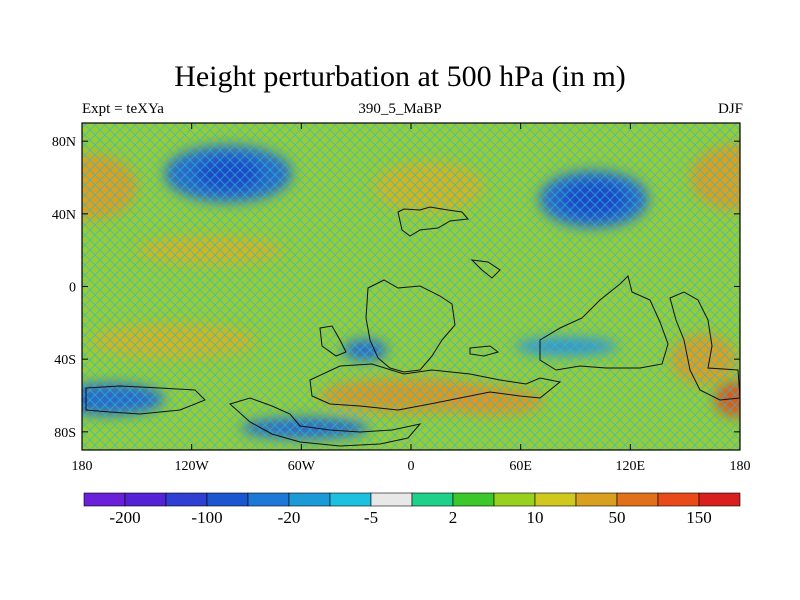  Describe the element at coordinates (604, 323) in the screenshot. I see `coastline-east-continent` at that location.